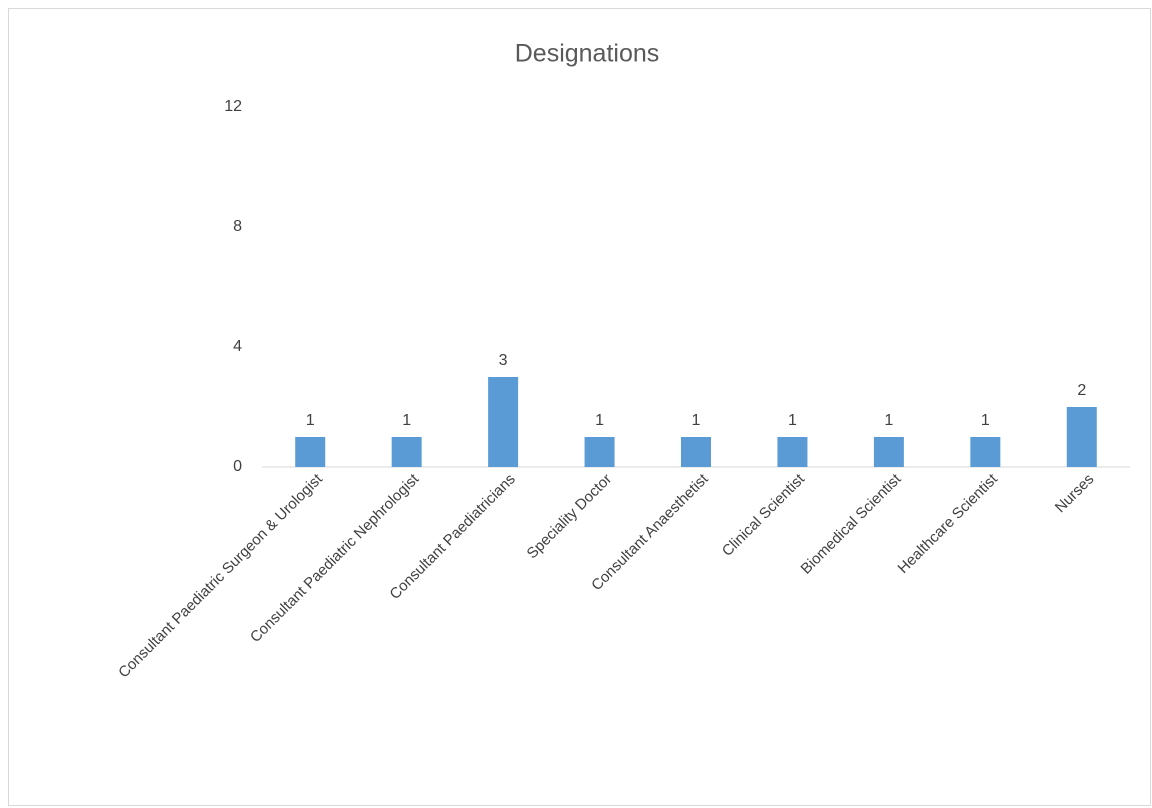  What do you see at coordinates (1081, 390) in the screenshot?
I see `data-label: 2` at bounding box center [1081, 390].